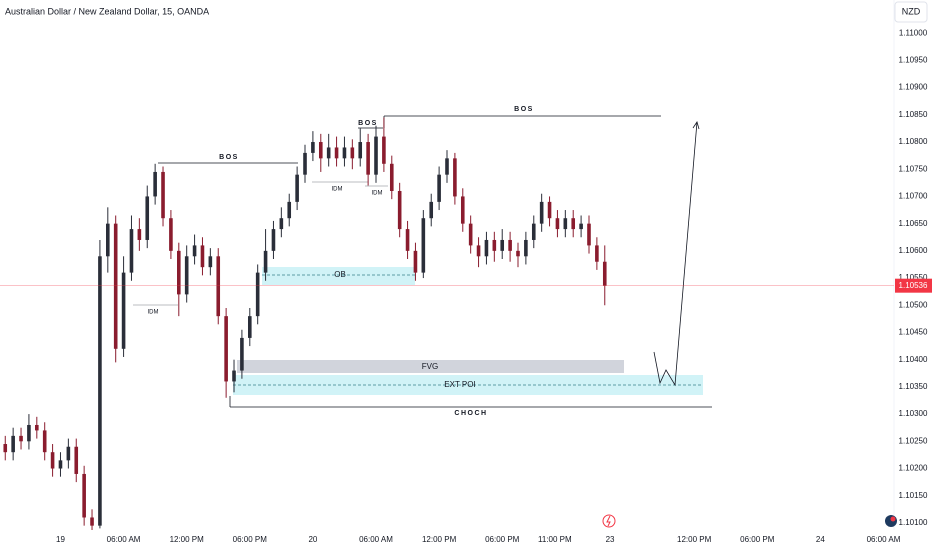 Image resolution: width=932 pixels, height=550 pixels. Describe the element at coordinates (470, 413) in the screenshot. I see `choch-label: CHOCH` at that location.